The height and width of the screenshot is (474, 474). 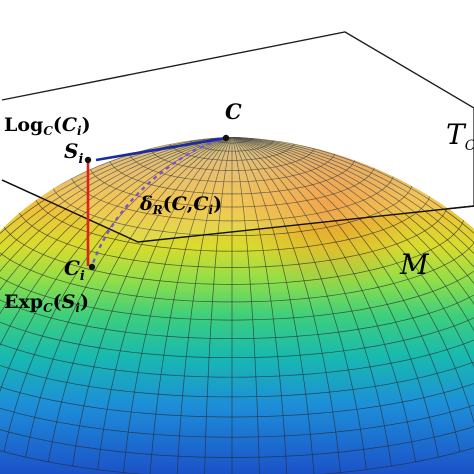 What do you see at coordinates (414, 264) in the screenshot?
I see `label-manifold: M` at bounding box center [414, 264].